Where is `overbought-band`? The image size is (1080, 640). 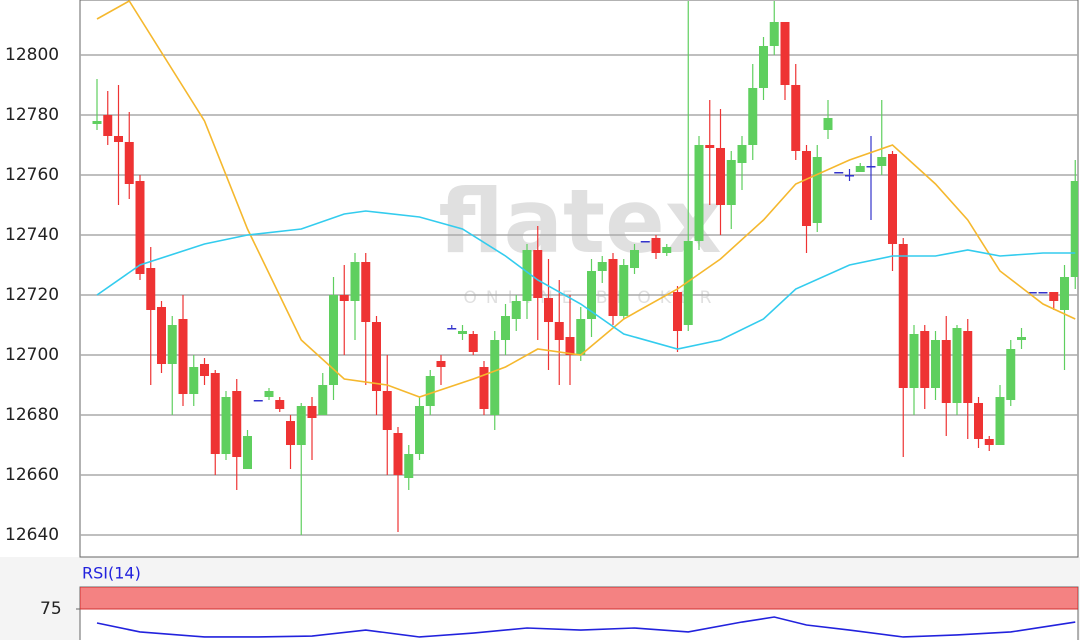
overbought-band is located at coordinates (579, 598).